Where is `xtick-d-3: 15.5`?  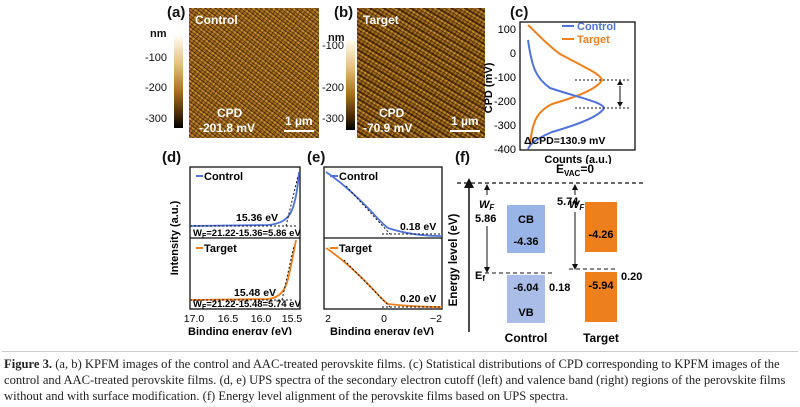
xtick-d-3: 15.5 is located at coordinates (292, 319).